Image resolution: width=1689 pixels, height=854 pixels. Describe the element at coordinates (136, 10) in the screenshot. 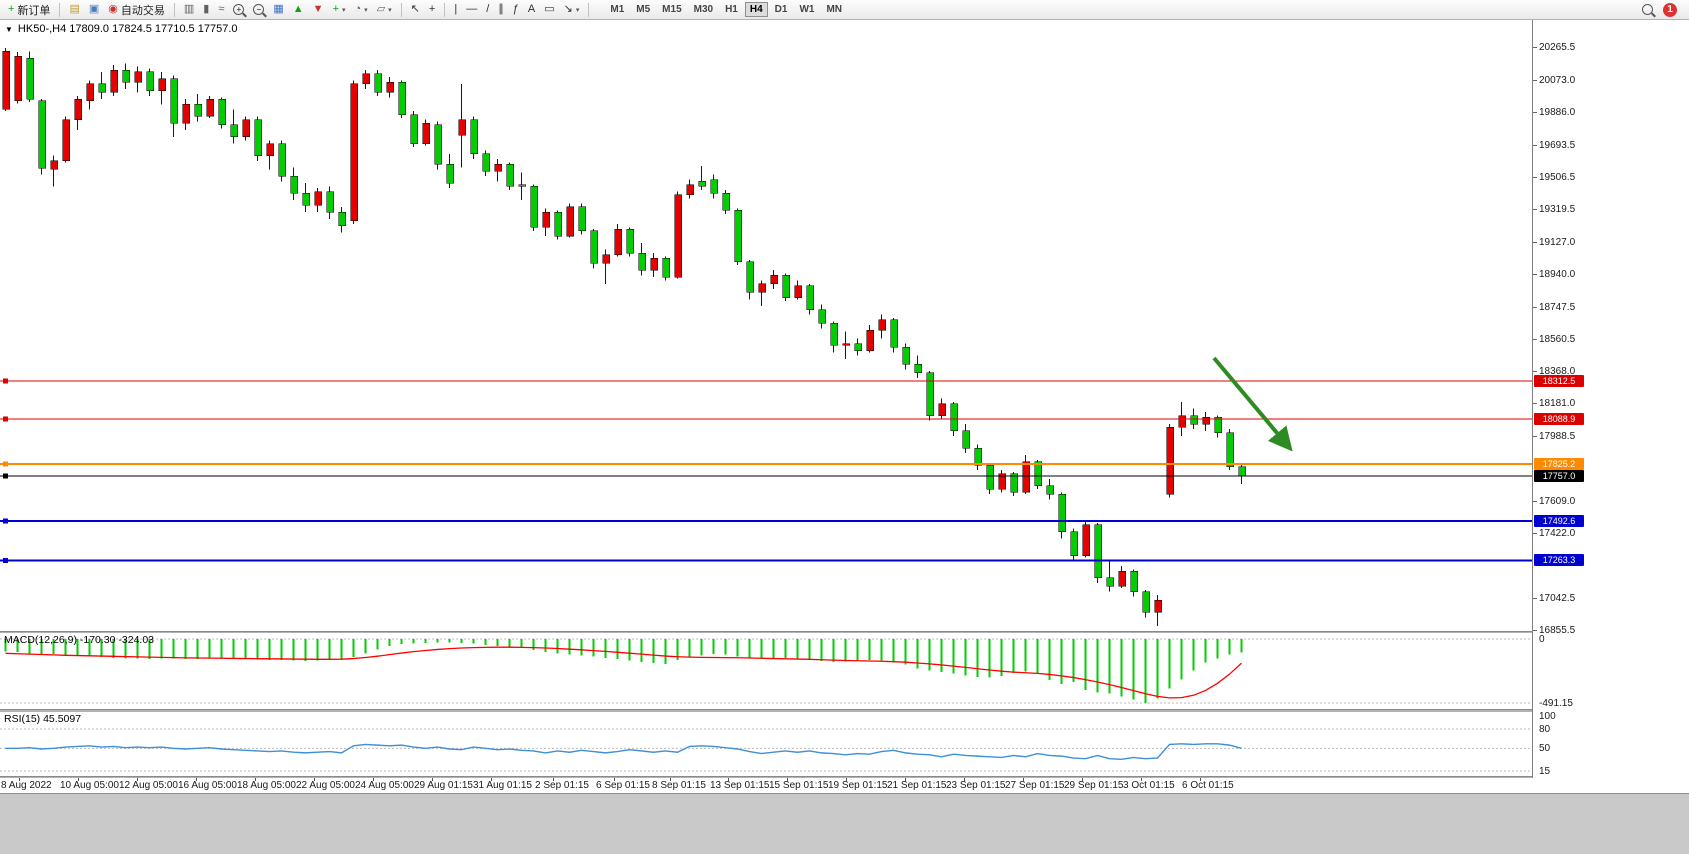

I see `autotrade-button: ◉ 自动交易` at that location.